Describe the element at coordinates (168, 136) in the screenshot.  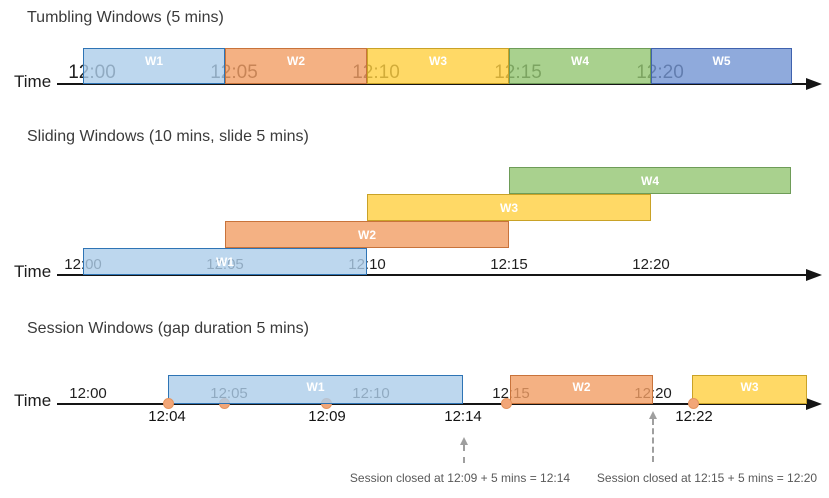
I see `sliding-title: Sliding Windows (10 mins, slide 5 mins)` at that location.